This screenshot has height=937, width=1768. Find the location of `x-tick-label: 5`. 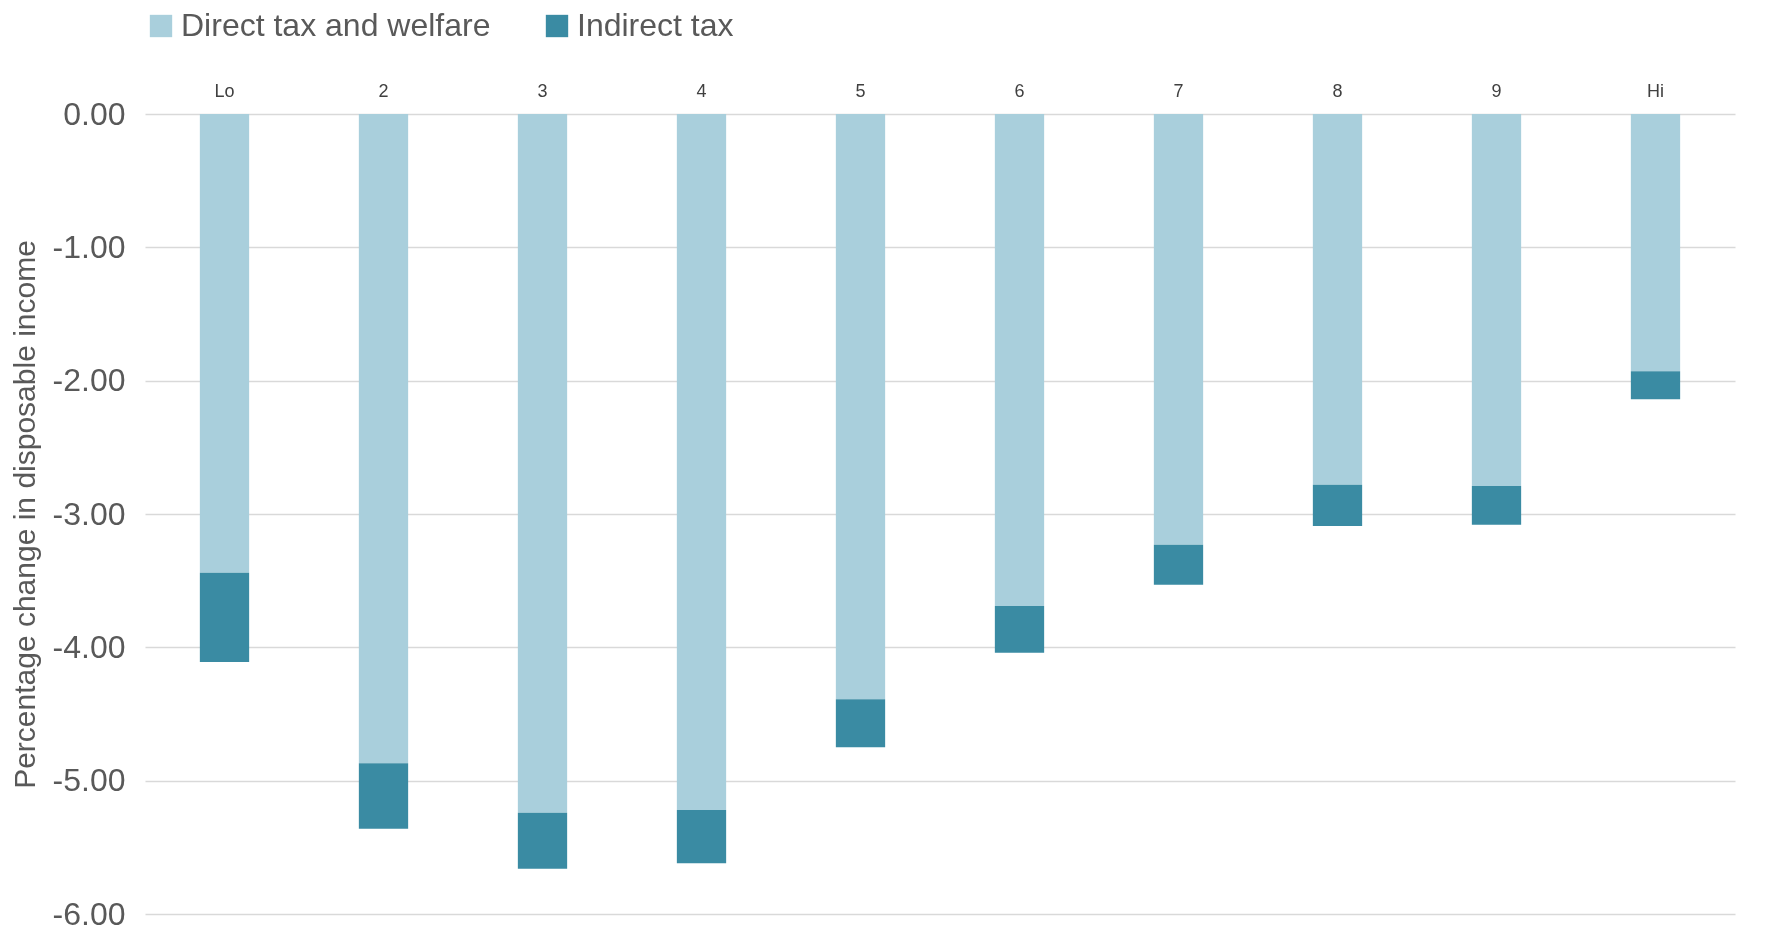

x-tick-label: 5 is located at coordinates (860, 90).